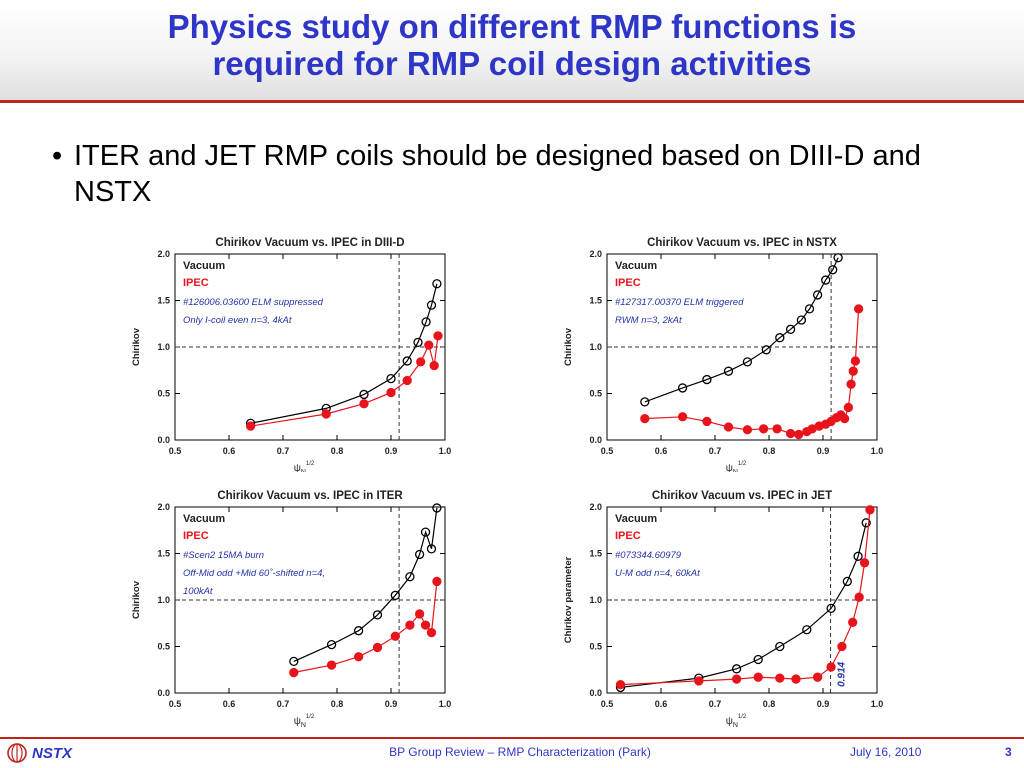 Image resolution: width=1024 pixels, height=768 pixels. Describe the element at coordinates (648, 555) in the screenshot. I see `chart-annotation: #073344.60979` at that location.